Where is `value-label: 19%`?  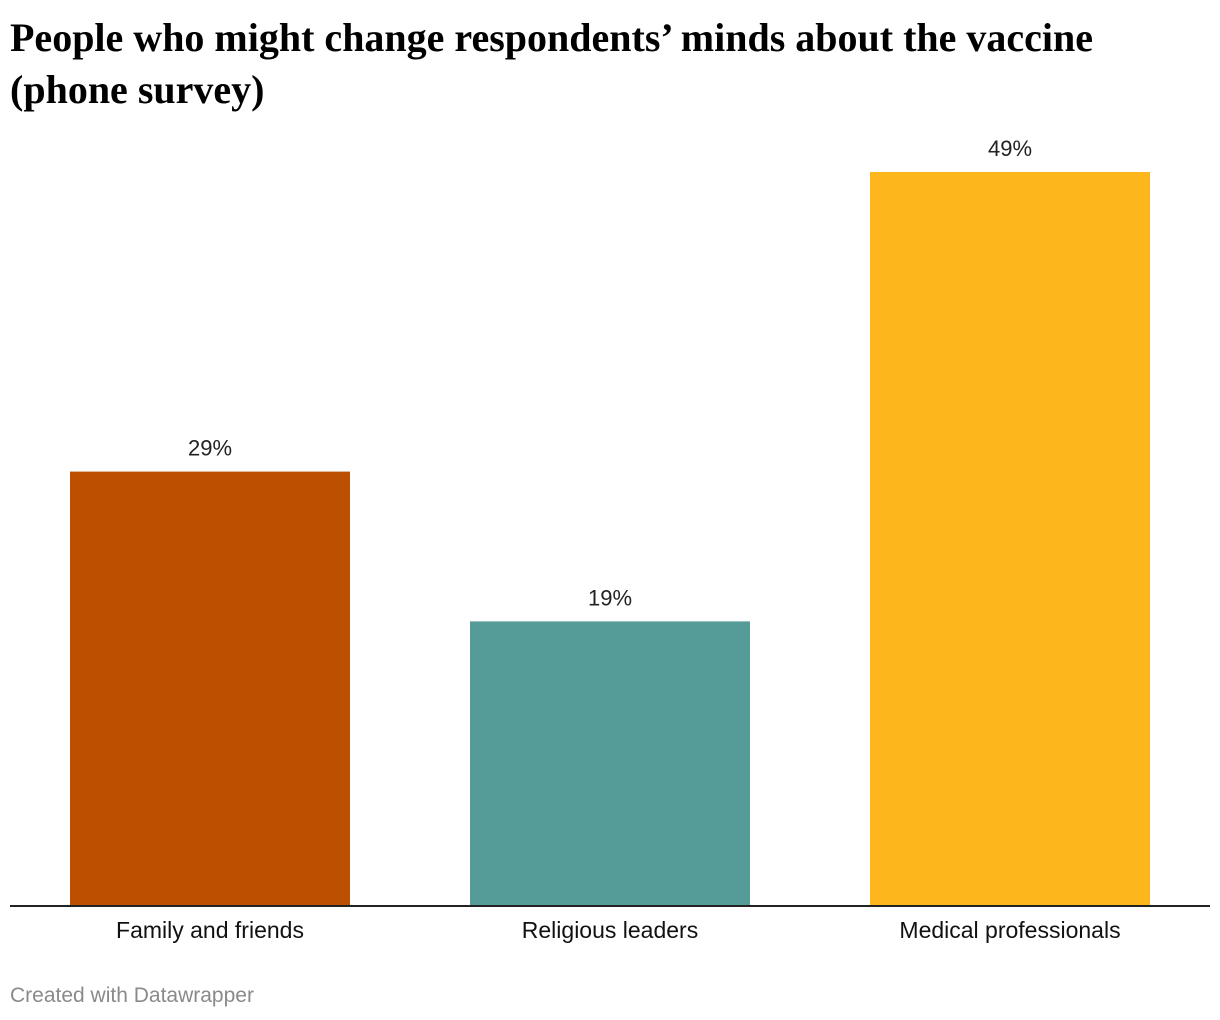
value-label: 19% is located at coordinates (610, 597).